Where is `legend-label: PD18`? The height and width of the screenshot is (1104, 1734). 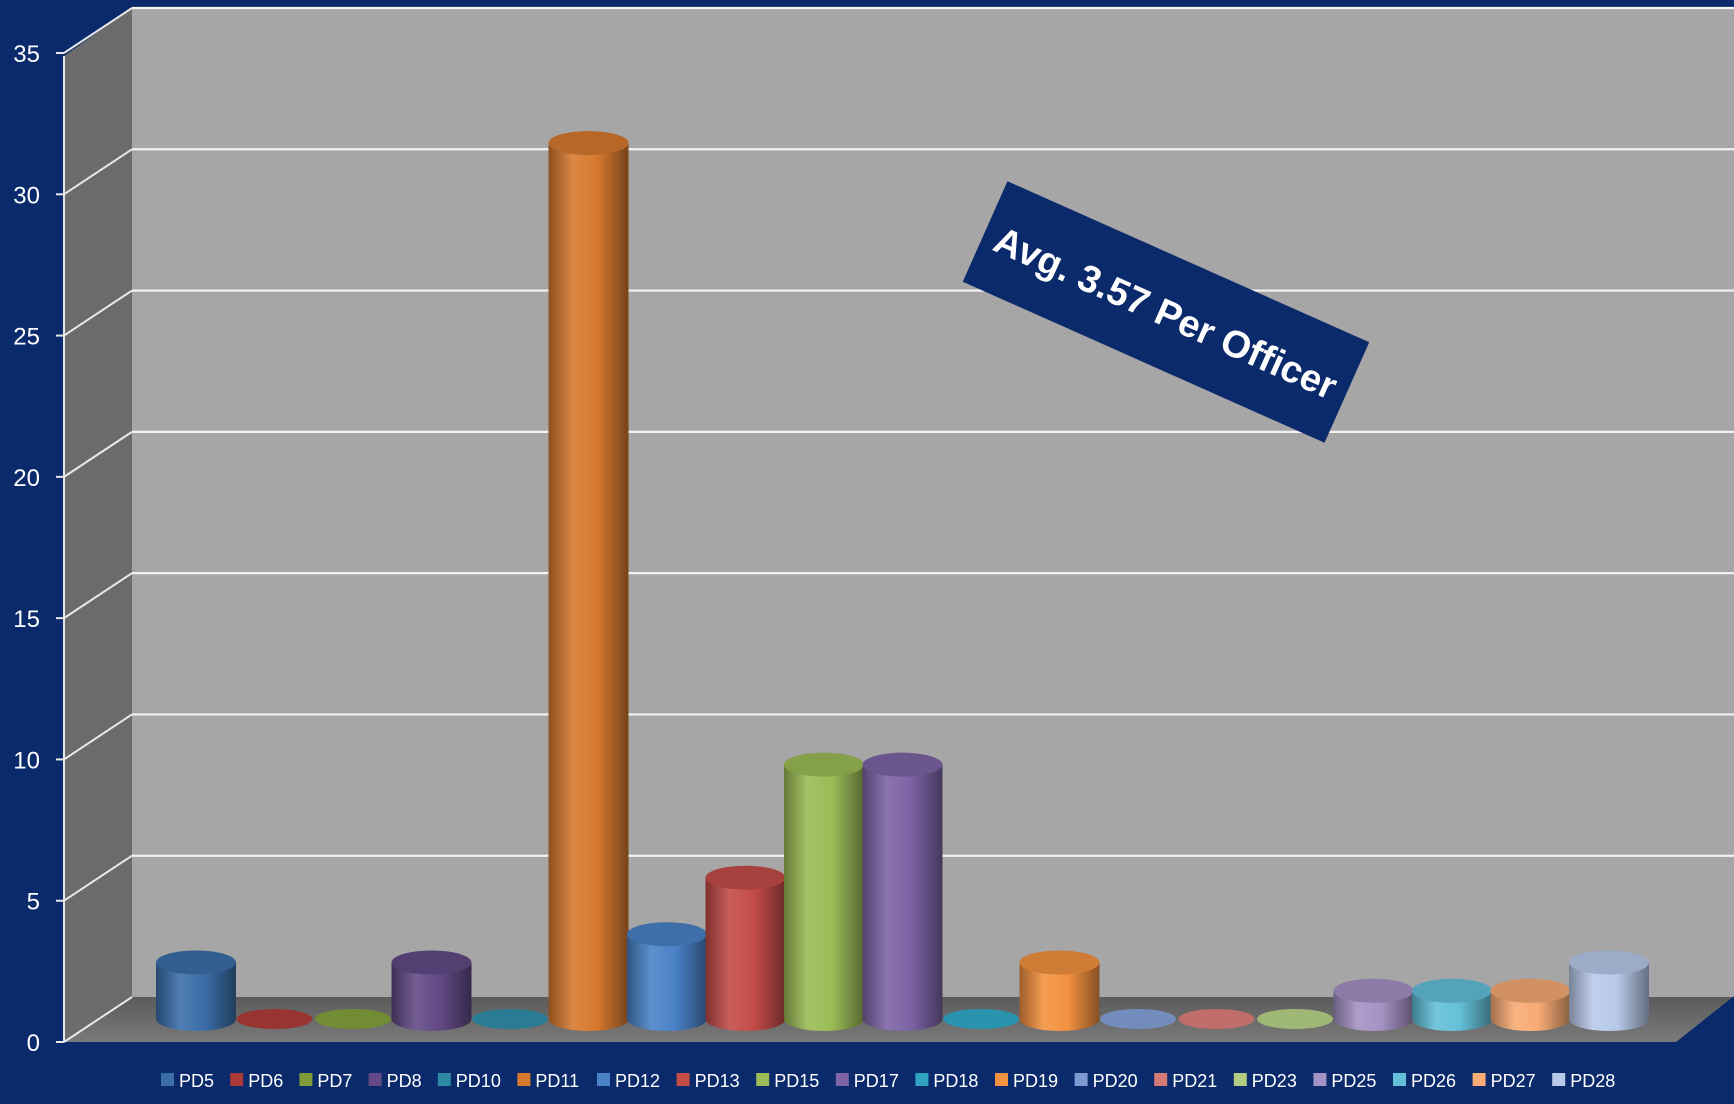
legend-label: PD18 is located at coordinates (955, 1081).